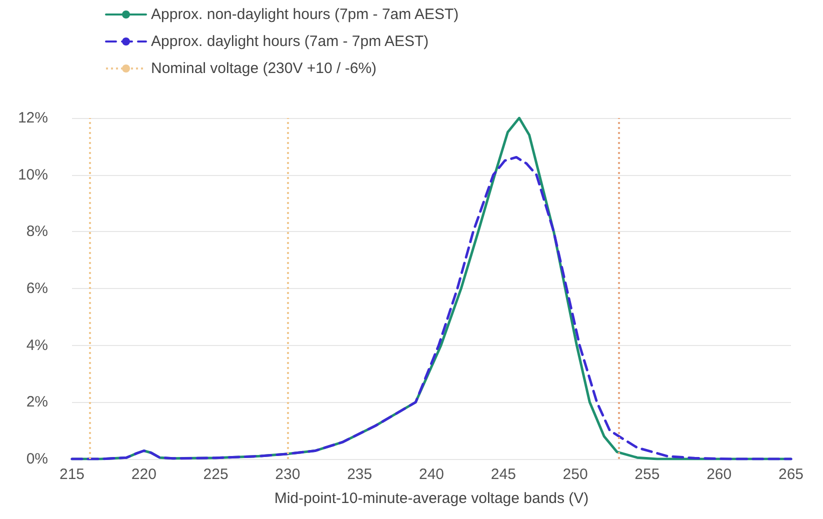 This screenshot has height=519, width=823. What do you see at coordinates (575, 474) in the screenshot?
I see `x-tick-label: 250` at bounding box center [575, 474].